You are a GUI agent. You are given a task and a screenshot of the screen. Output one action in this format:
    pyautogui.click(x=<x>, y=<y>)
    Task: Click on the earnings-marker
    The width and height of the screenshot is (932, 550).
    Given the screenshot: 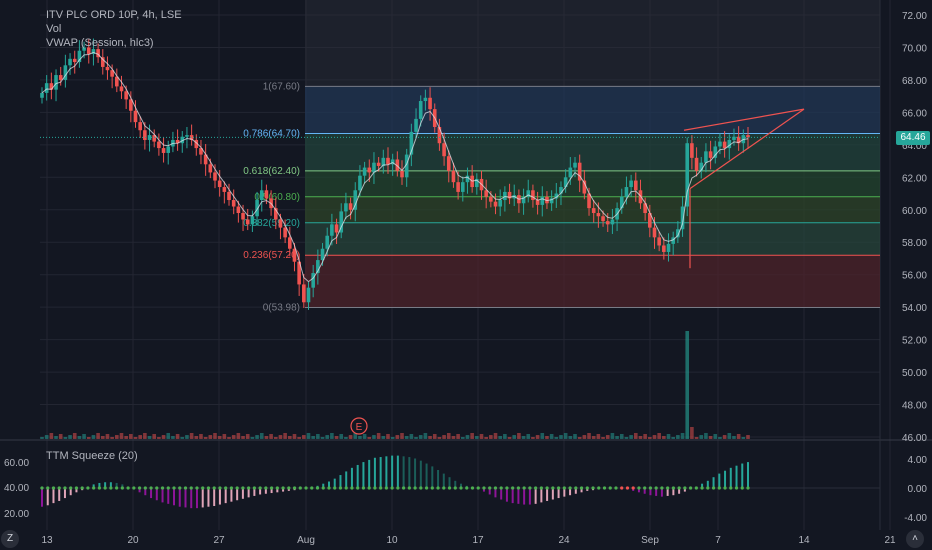 What is the action you would take?
    pyautogui.click(x=359, y=426)
    